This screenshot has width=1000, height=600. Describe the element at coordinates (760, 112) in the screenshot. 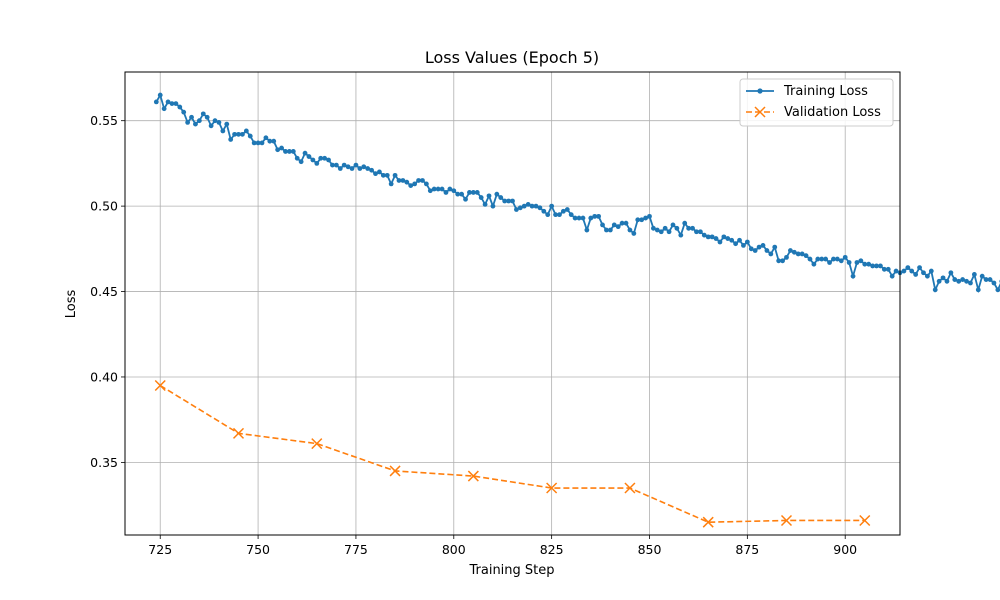

I see `legend-validation-marker` at that location.